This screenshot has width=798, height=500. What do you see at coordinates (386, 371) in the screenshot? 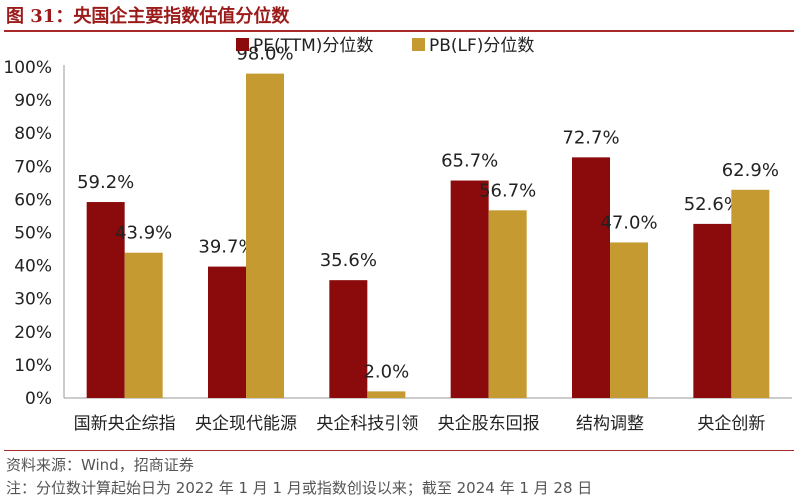
I see `pb-data-label: 2.0%` at bounding box center [386, 371].